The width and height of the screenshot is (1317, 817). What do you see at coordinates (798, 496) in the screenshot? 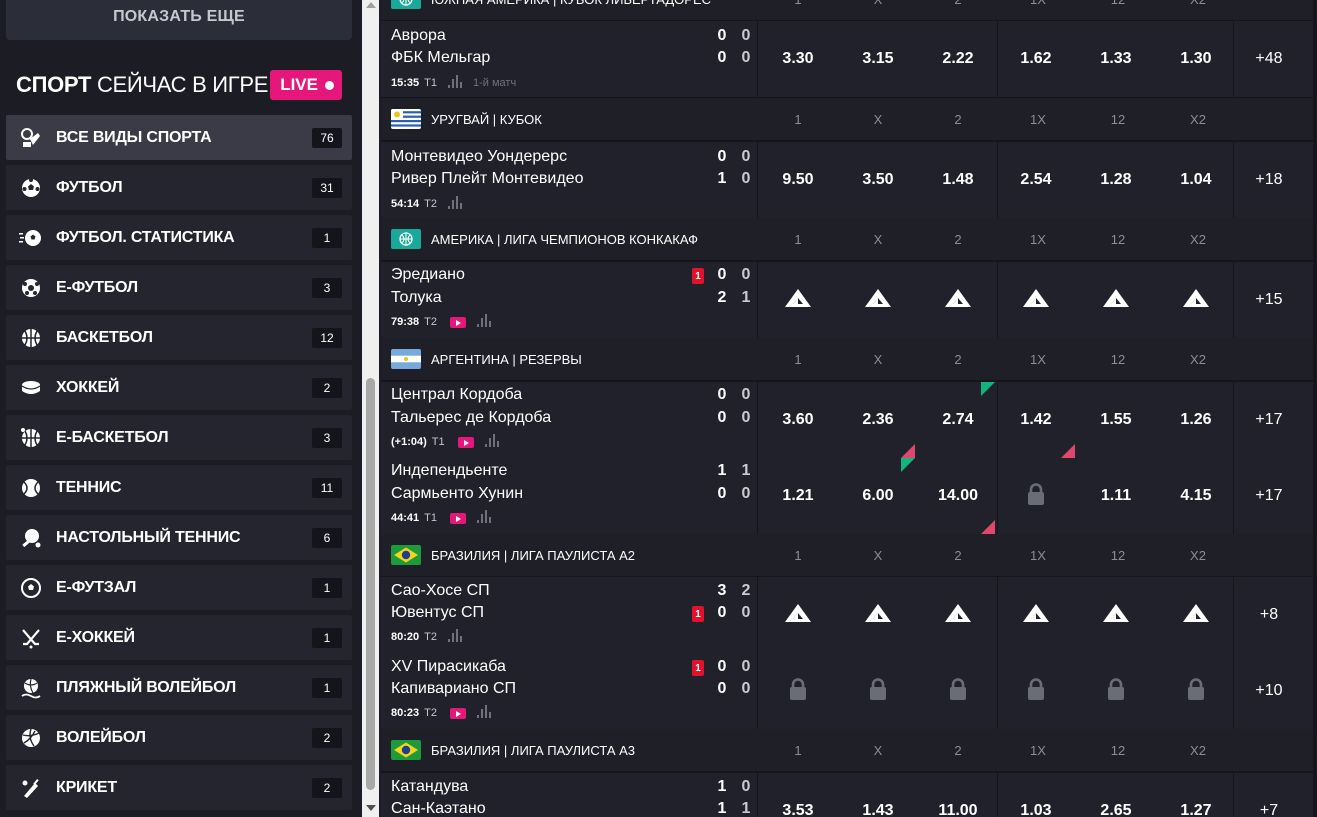
I see `odds-cell-1: 1.21` at bounding box center [798, 496].